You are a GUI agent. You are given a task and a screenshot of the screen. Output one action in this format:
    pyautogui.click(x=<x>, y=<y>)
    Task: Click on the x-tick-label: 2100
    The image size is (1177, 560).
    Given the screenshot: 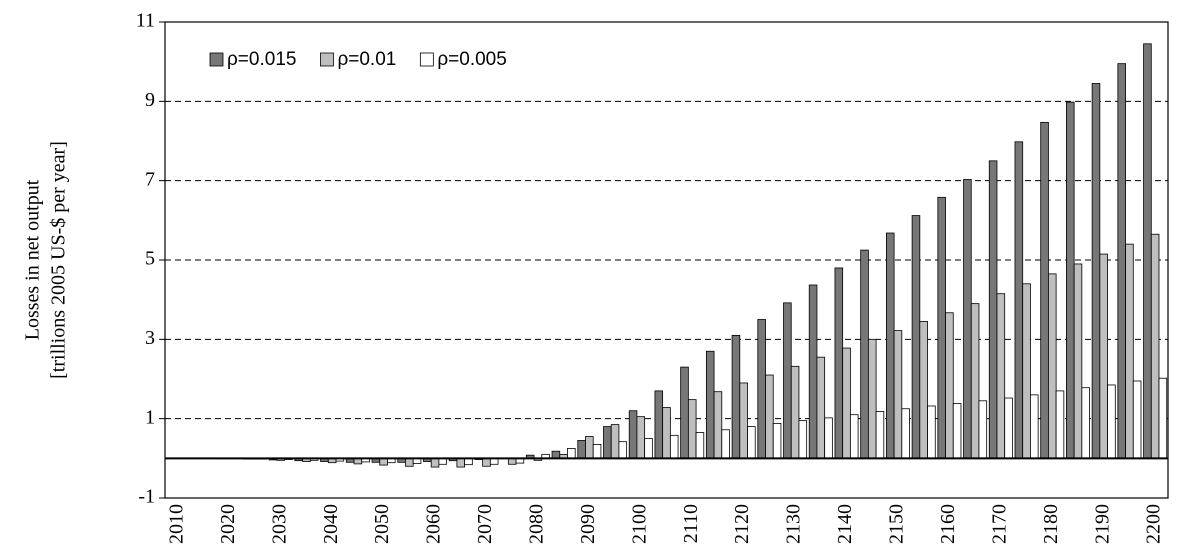 What is the action you would take?
    pyautogui.click(x=639, y=524)
    